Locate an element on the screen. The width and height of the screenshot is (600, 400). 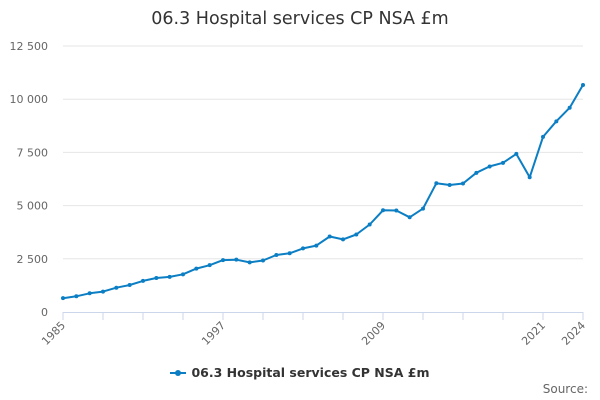
source-credit: Source: is located at coordinates (565, 389).